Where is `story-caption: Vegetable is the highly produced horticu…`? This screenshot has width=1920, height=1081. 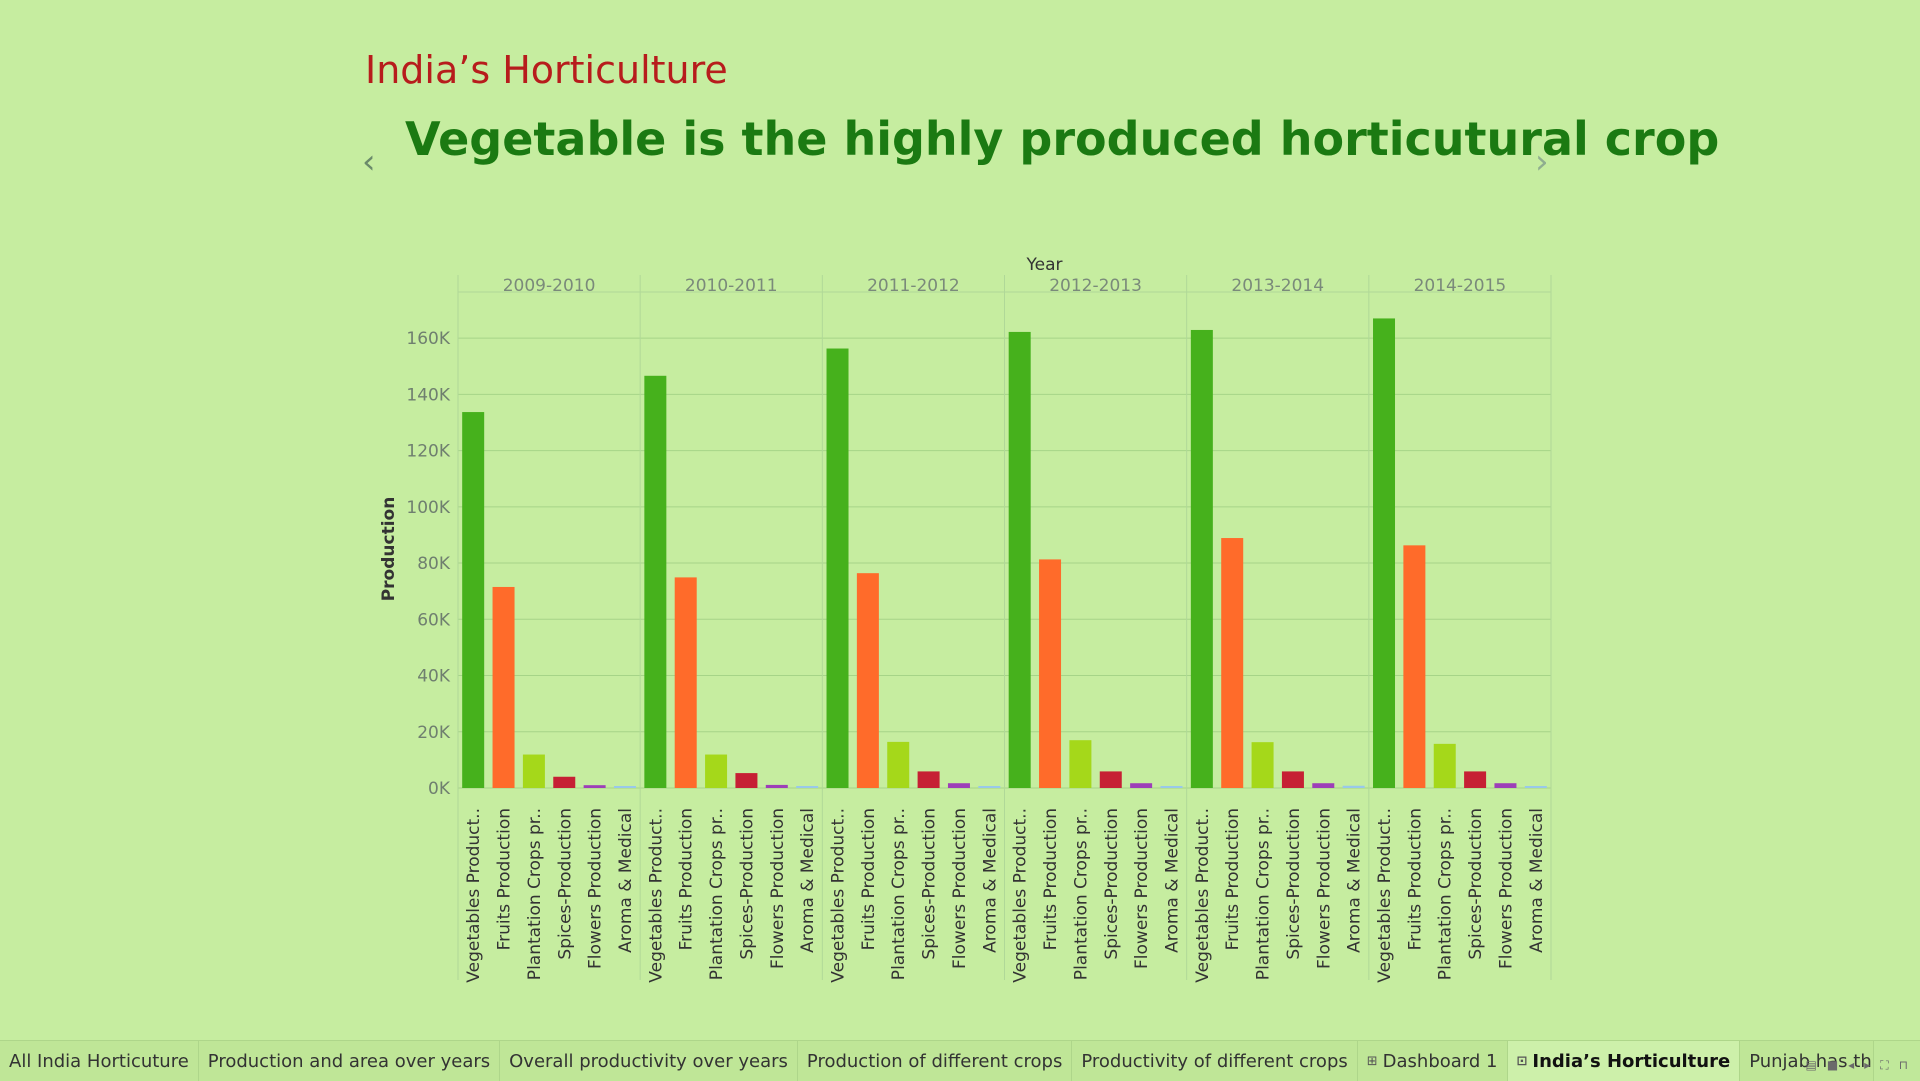 story-caption: Vegetable is the highly produced horticu… is located at coordinates (1062, 139).